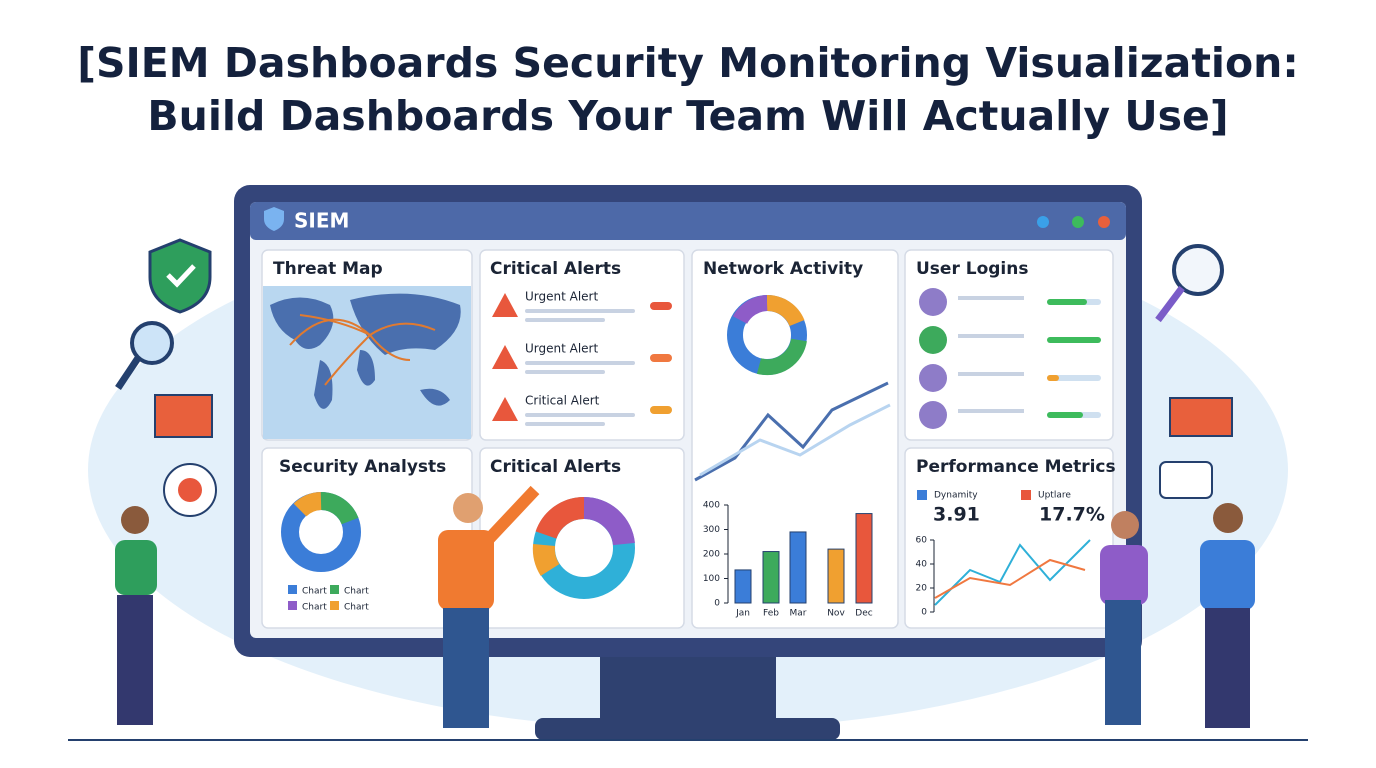 This screenshot has height=768, width=1376. What do you see at coordinates (582, 358) in the screenshot?
I see `alert-list: Urgent Alert Urgent Alert Critical Alert` at bounding box center [582, 358].